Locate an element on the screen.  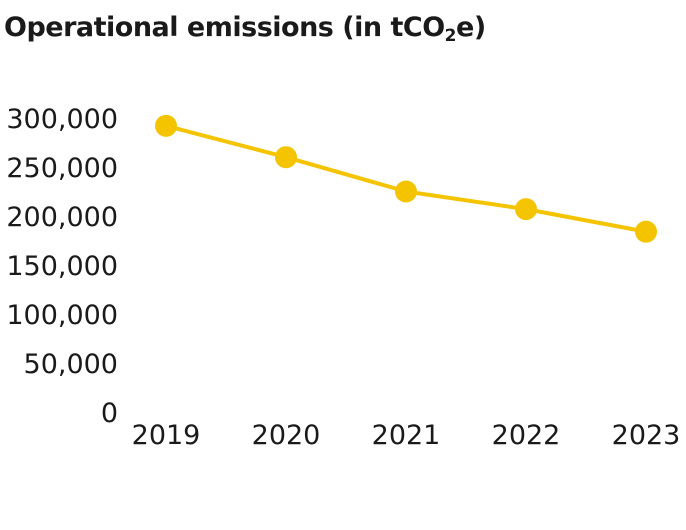
series-line is located at coordinates (406, 178).